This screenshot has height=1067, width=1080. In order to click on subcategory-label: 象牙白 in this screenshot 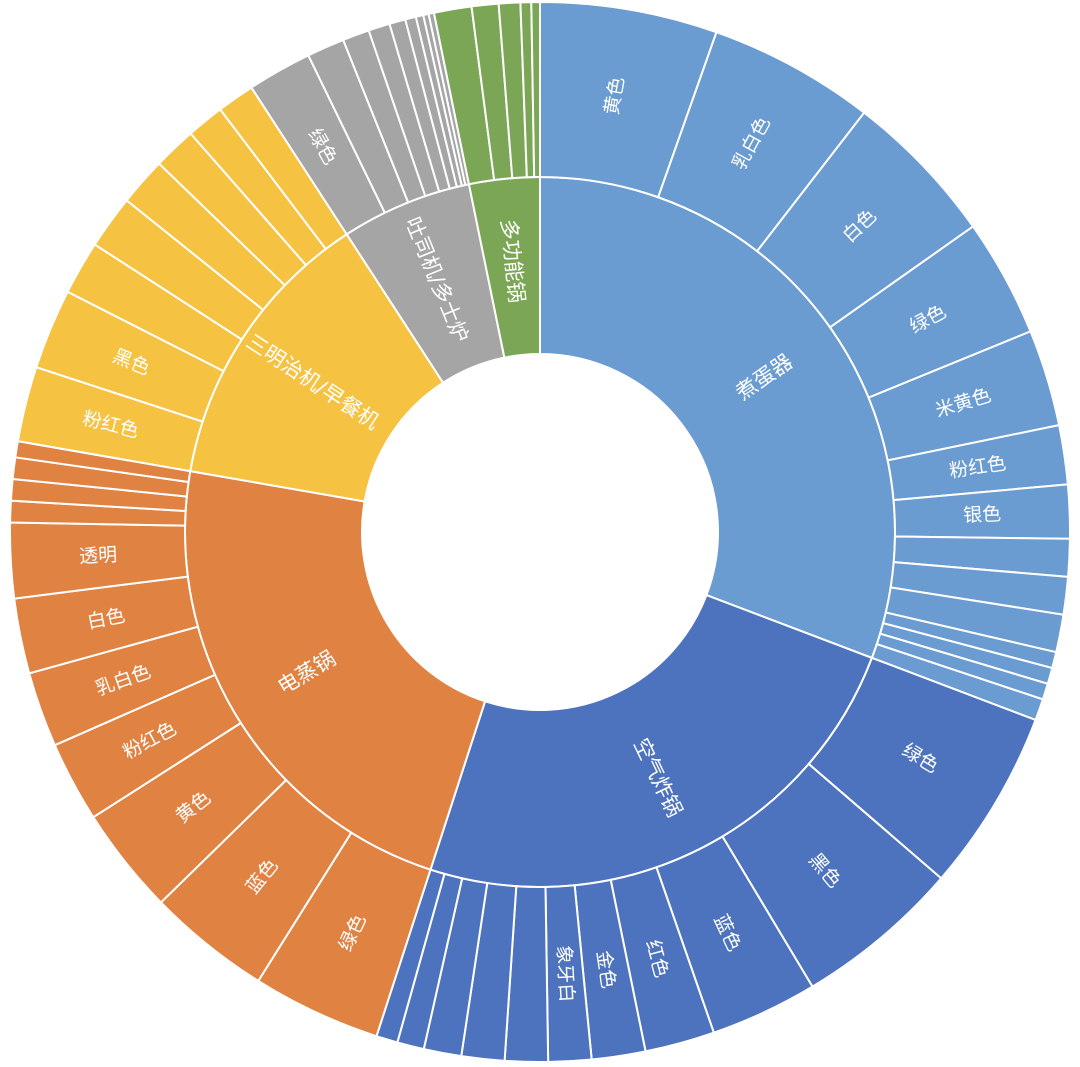, I will do `click(564, 974)`.